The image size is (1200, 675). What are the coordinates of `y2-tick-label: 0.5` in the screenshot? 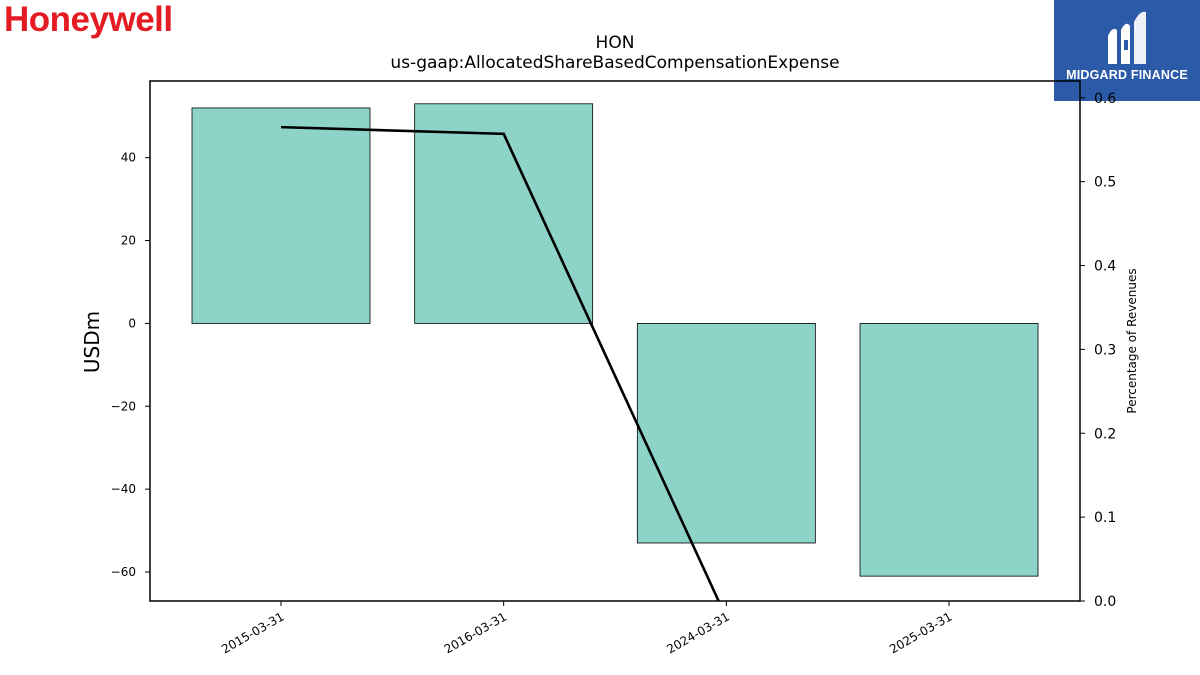 It's located at (1105, 183).